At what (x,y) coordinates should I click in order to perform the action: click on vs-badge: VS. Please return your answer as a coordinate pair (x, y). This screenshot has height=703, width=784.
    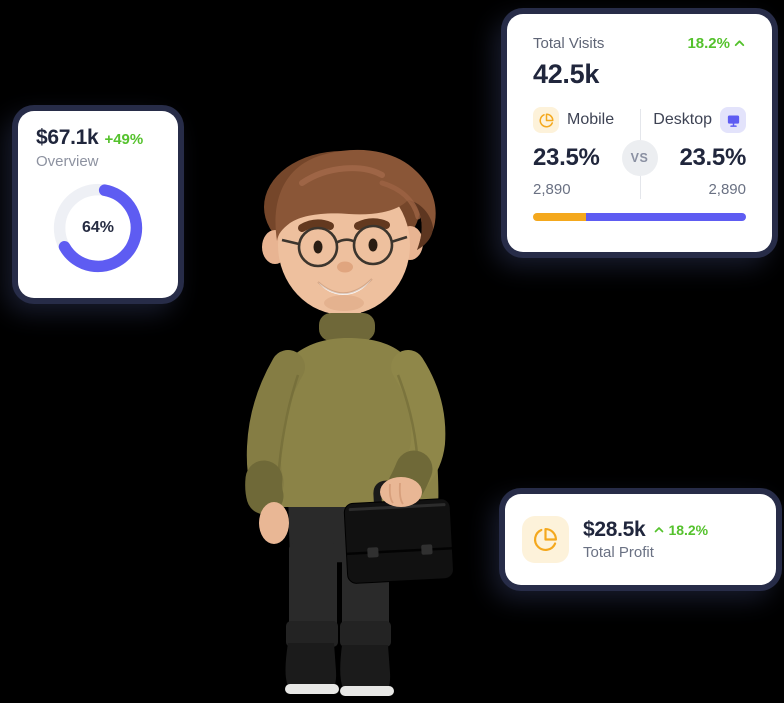
    Looking at the image, I should click on (639, 158).